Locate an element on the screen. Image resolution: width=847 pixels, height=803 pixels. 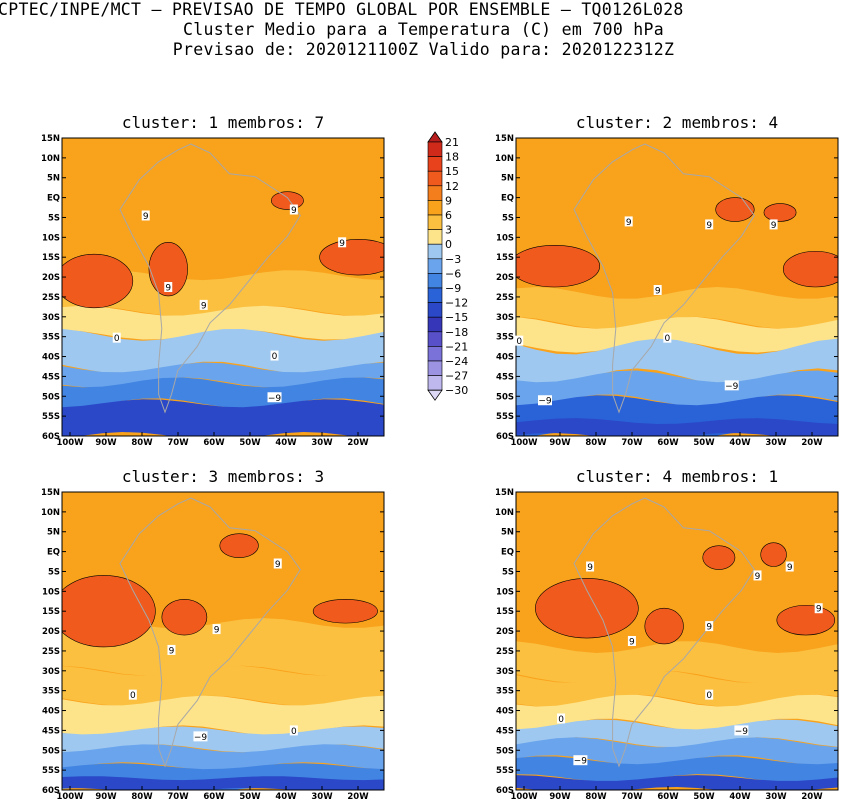
colorbar-label: 3 is located at coordinates (448, 230).